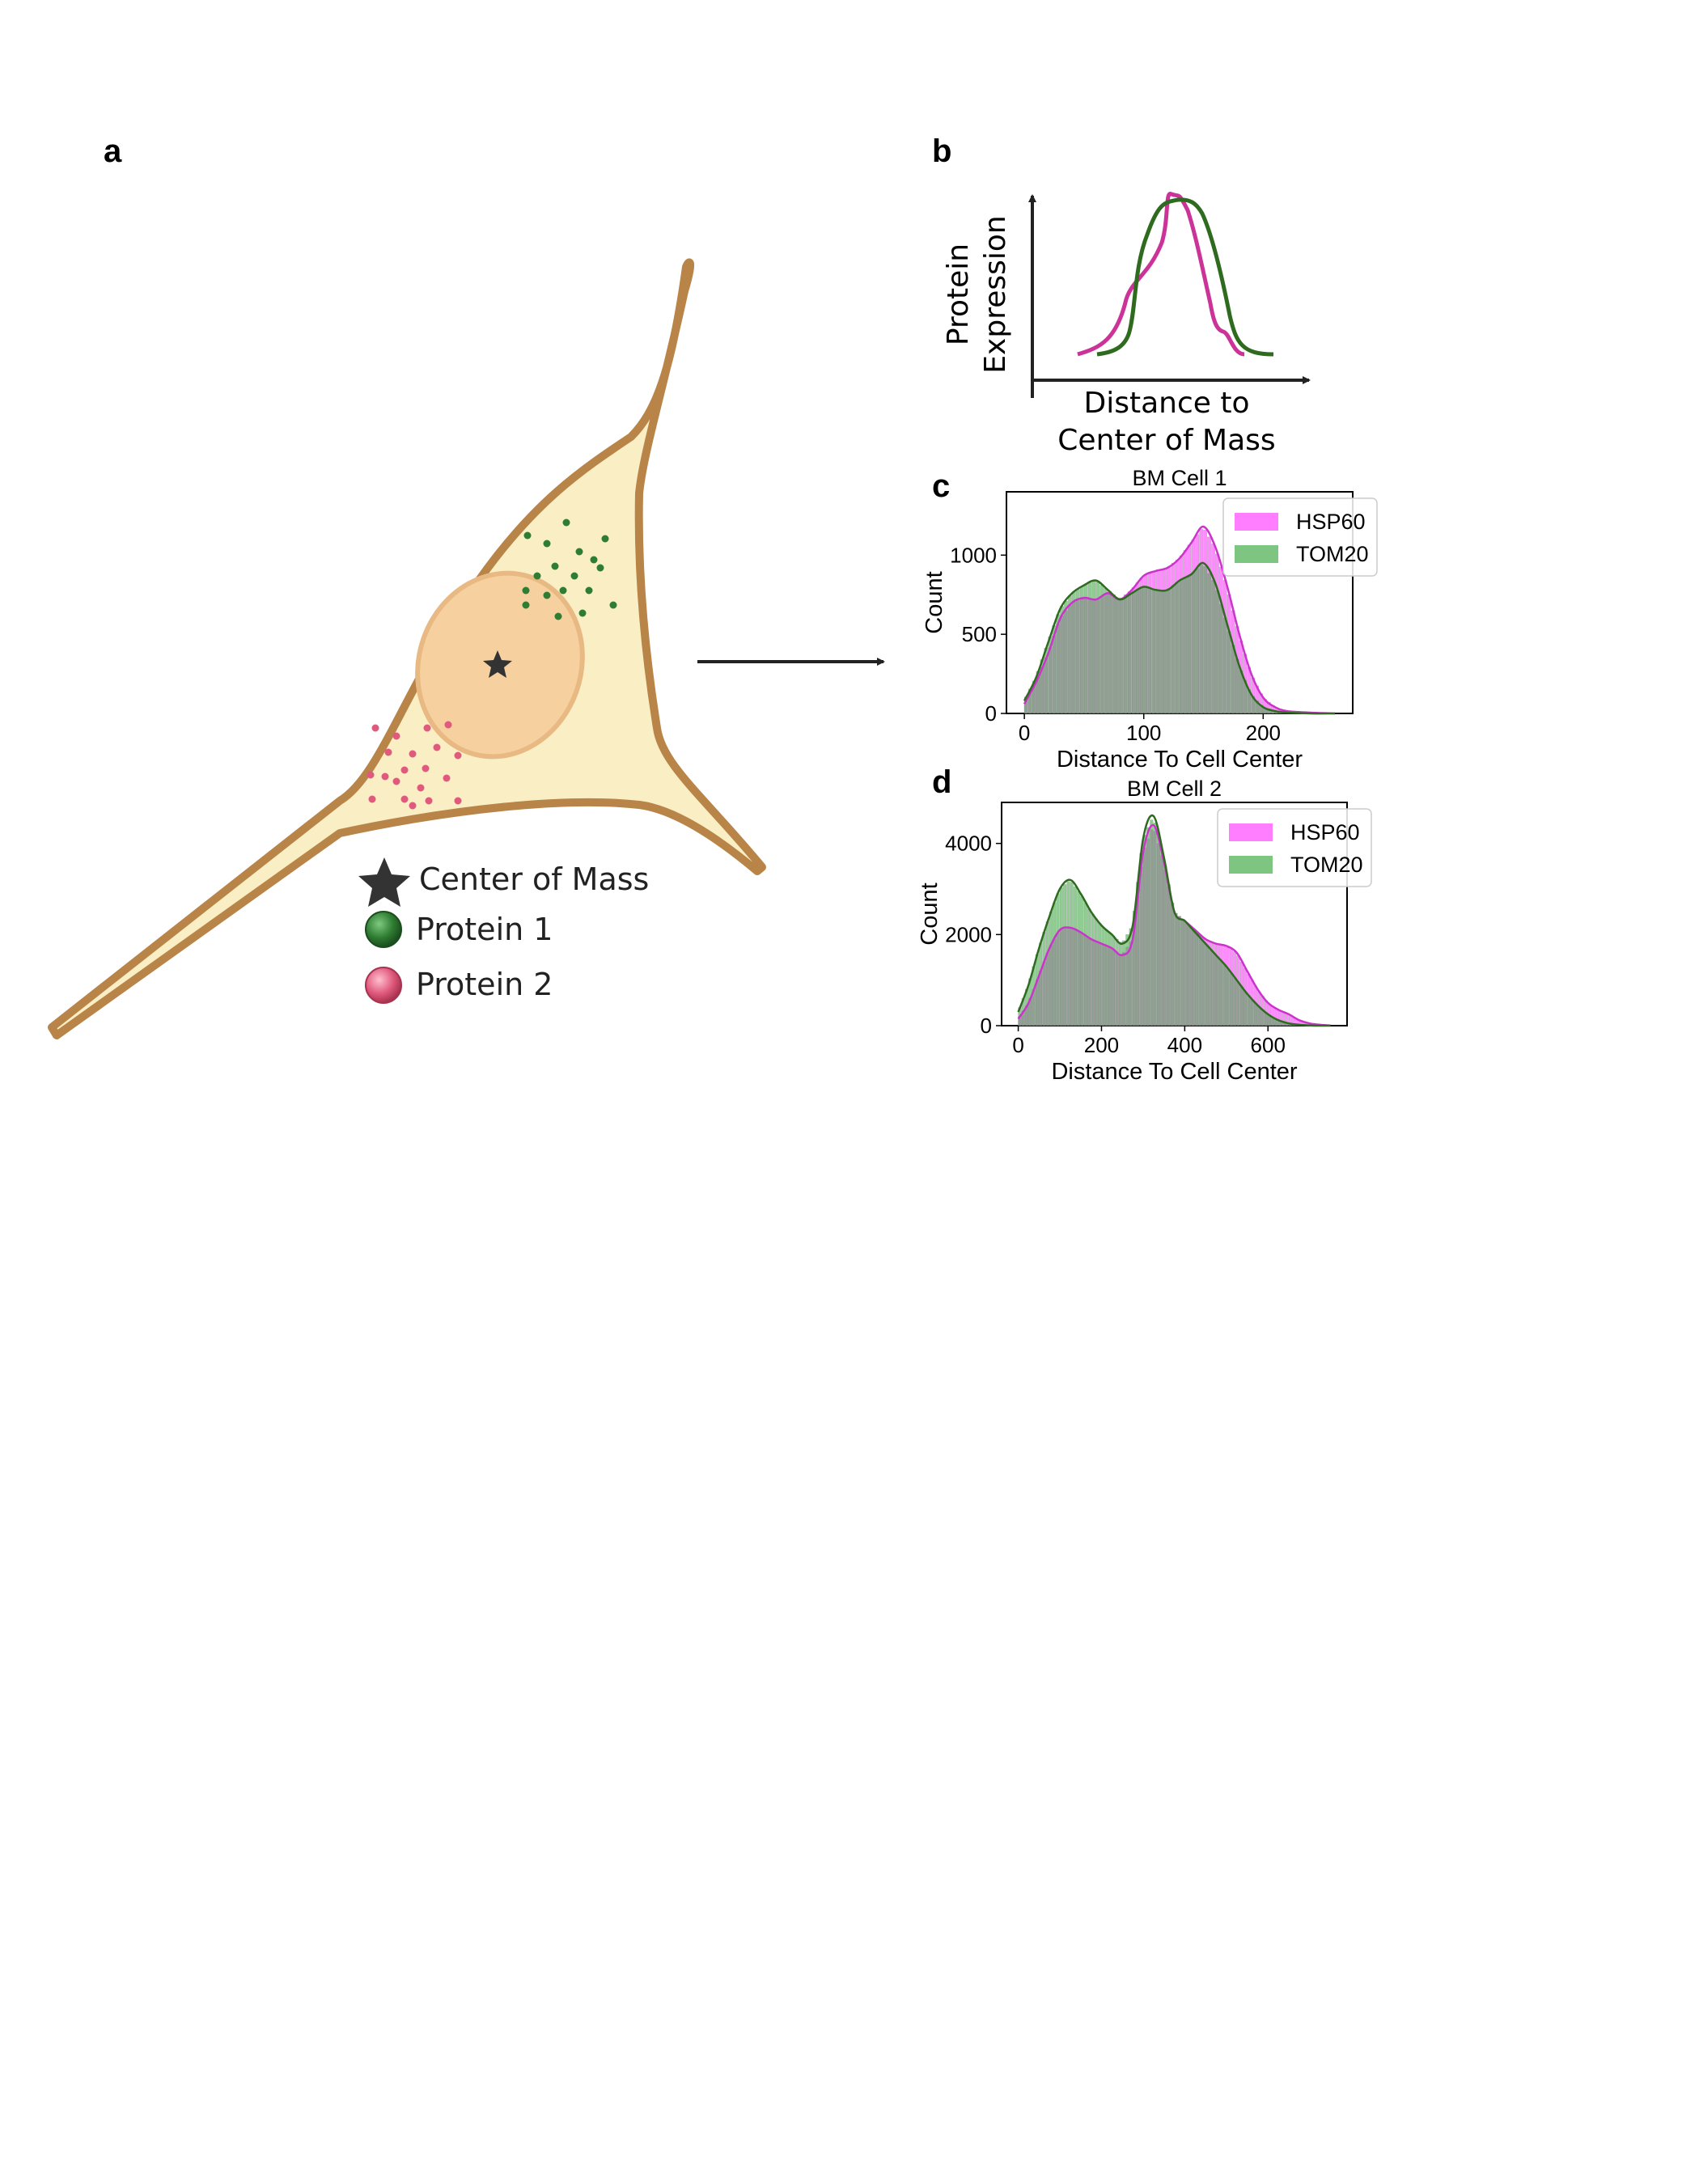  What do you see at coordinates (484, 929) in the screenshot?
I see `legend-protein-1: Protein 1` at bounding box center [484, 929].